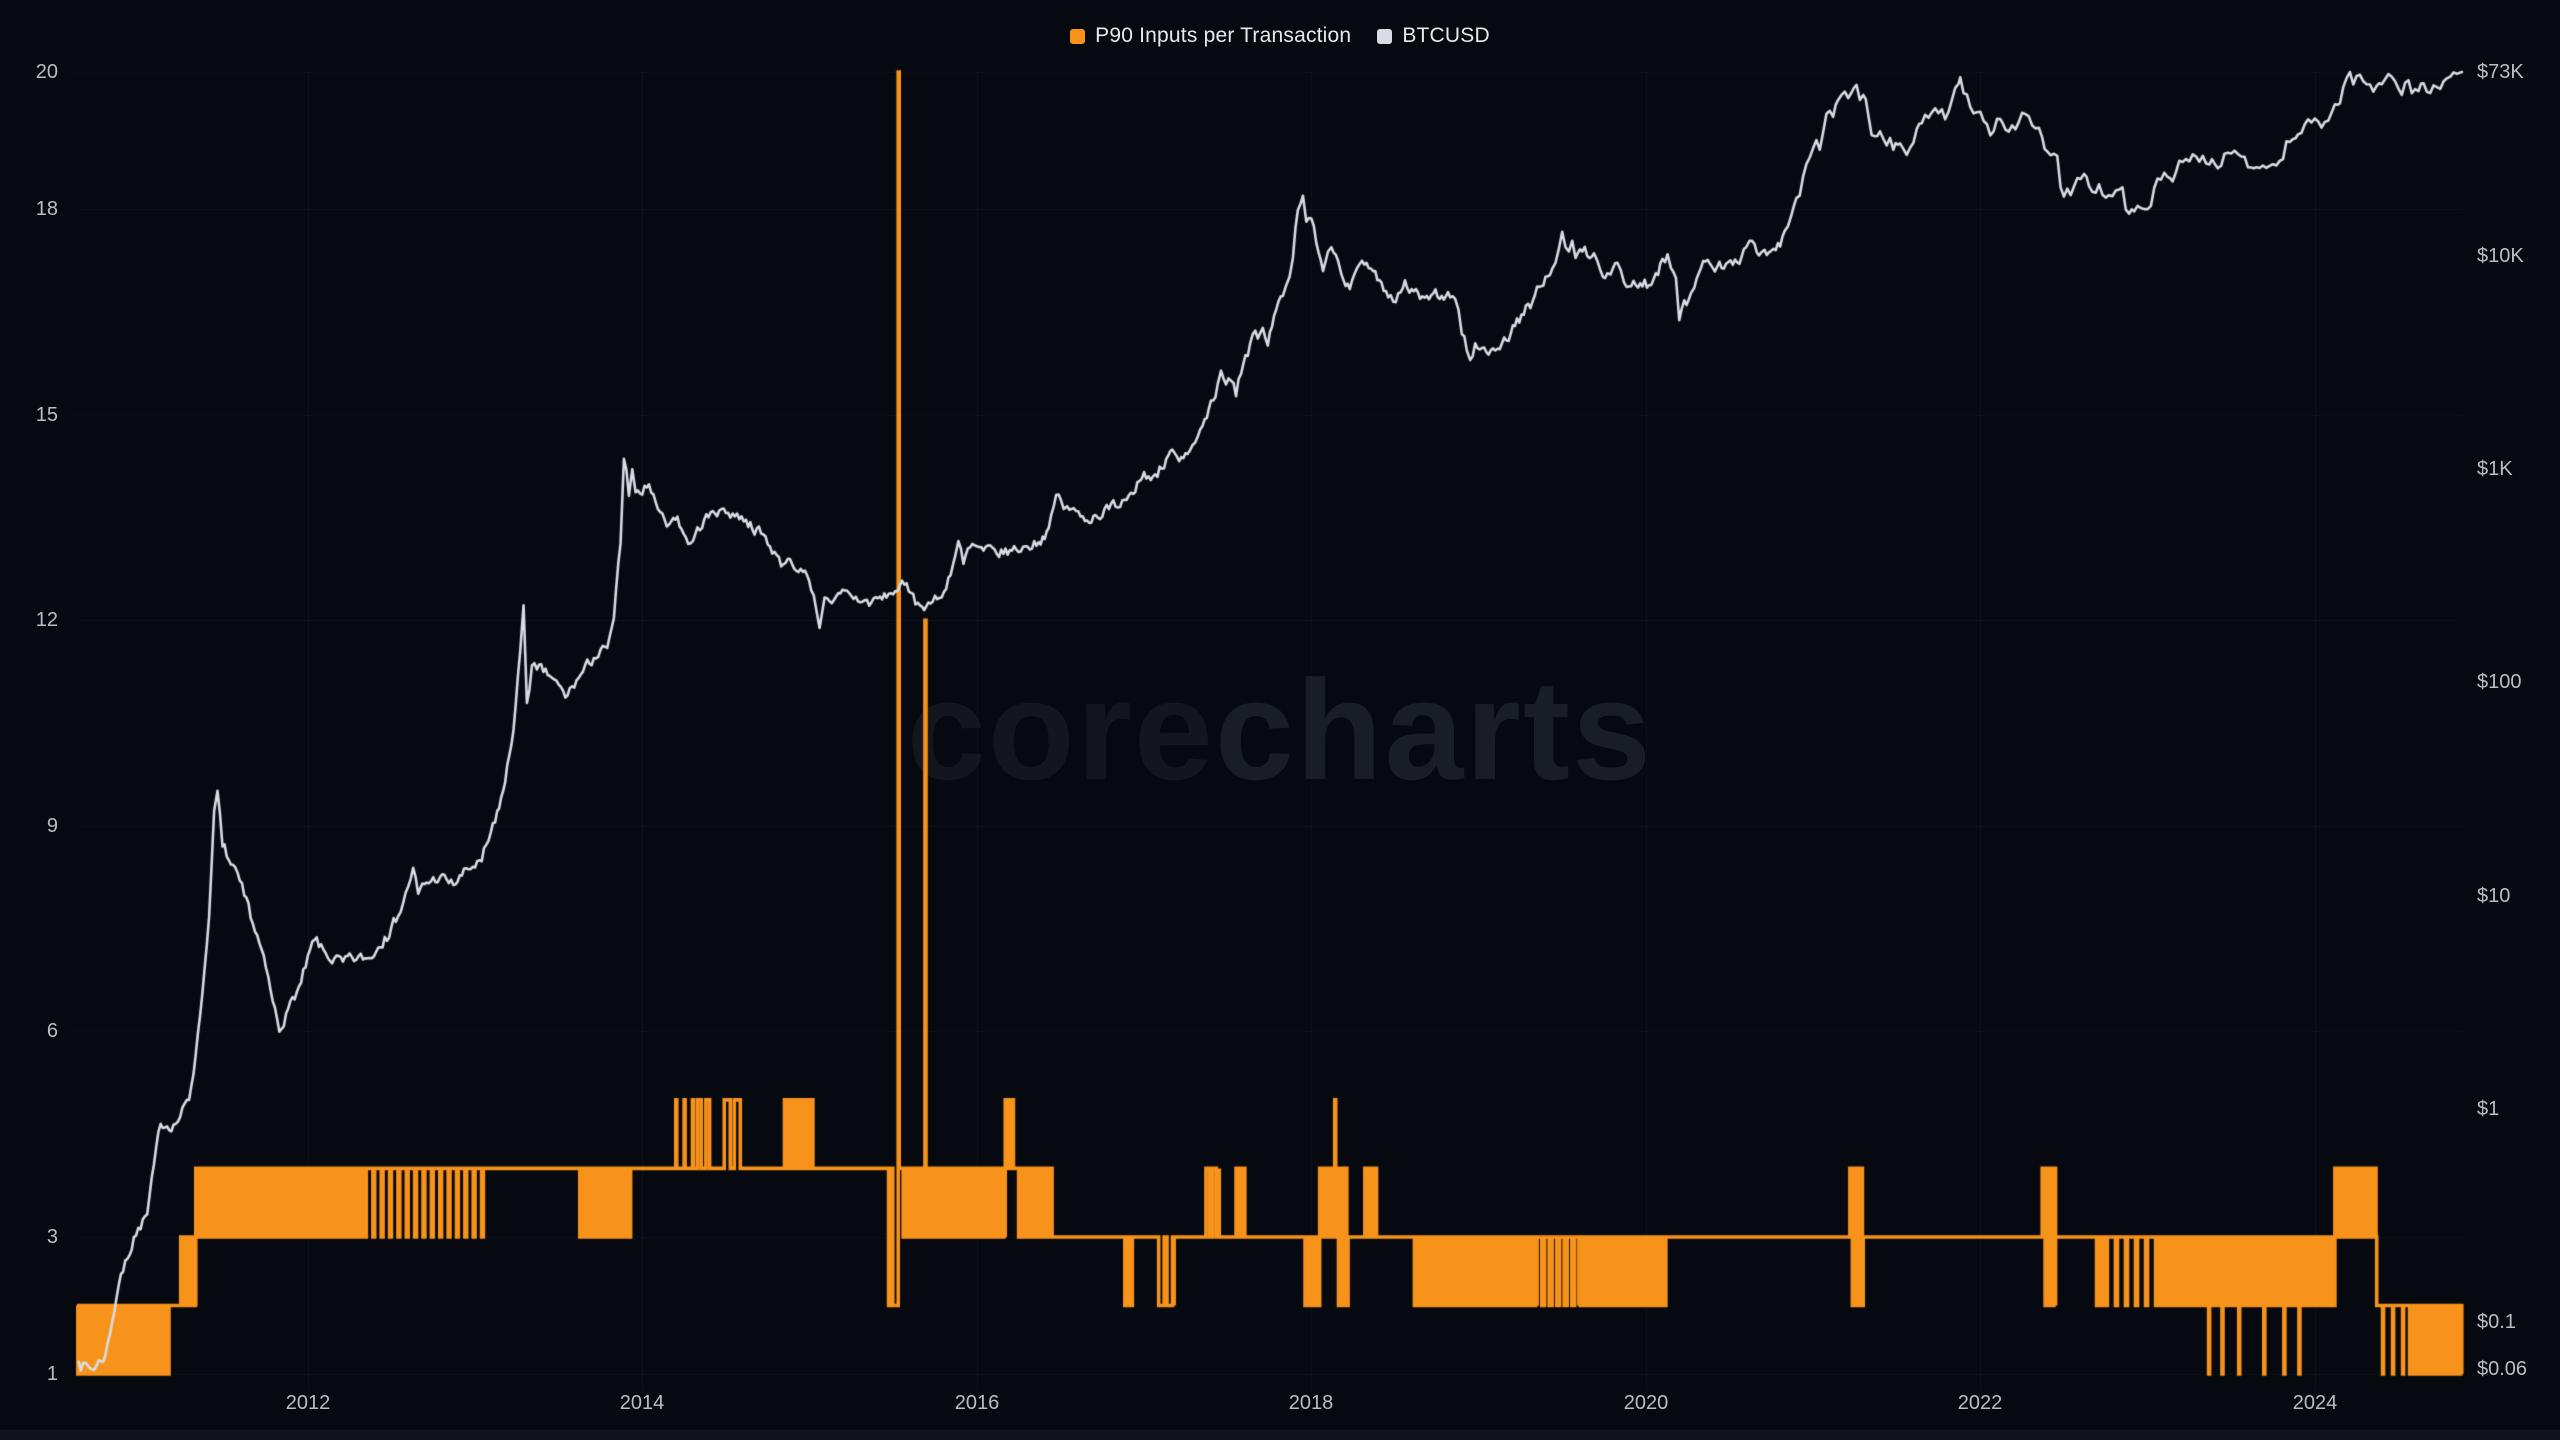 This screenshot has width=2560, height=1440. I want to click on chart-legend: P90 Inputs per Transaction BTCUSD, so click(1280, 36).